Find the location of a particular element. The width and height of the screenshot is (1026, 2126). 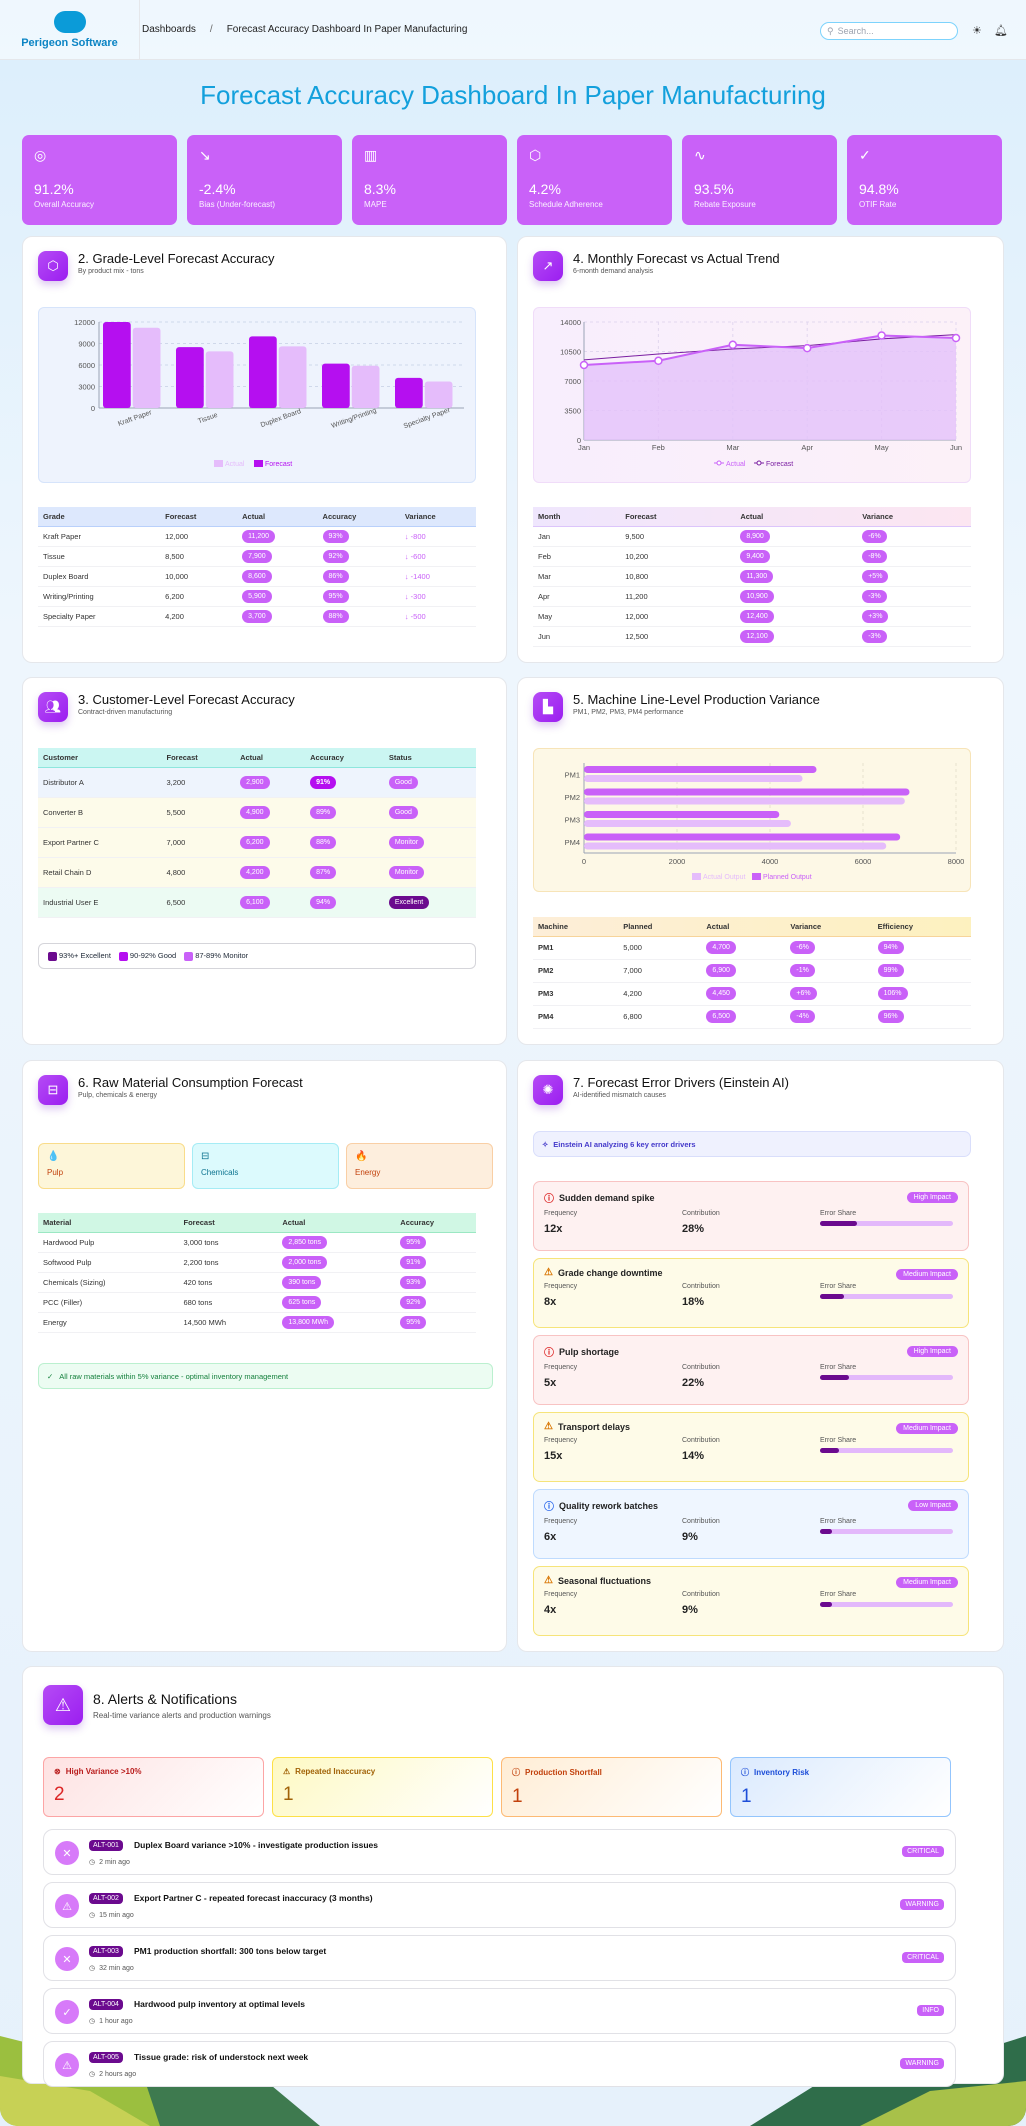

alert-id-badge: ALT-004 is located at coordinates (106, 2004).